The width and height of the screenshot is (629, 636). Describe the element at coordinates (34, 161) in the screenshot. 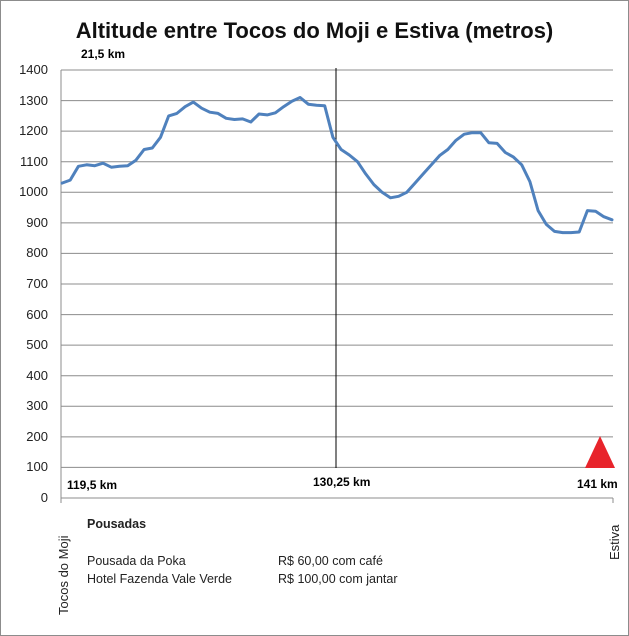

I see `y-tick-label: 1100` at that location.